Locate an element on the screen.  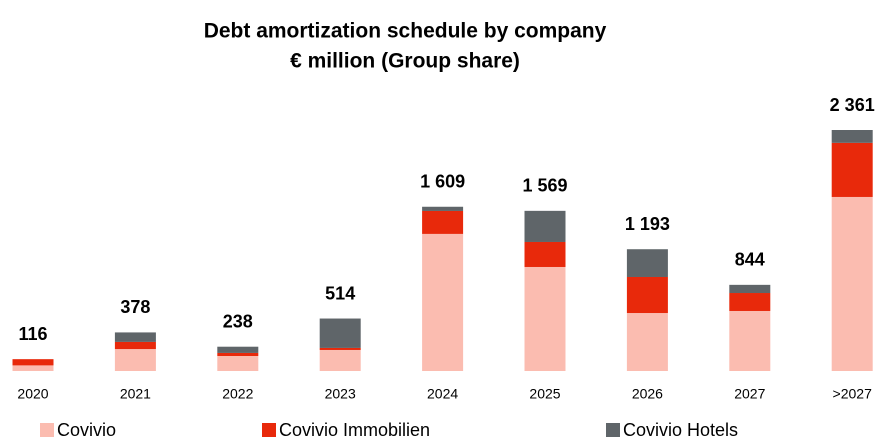
x-tick-label: 2023 is located at coordinates (340, 394).